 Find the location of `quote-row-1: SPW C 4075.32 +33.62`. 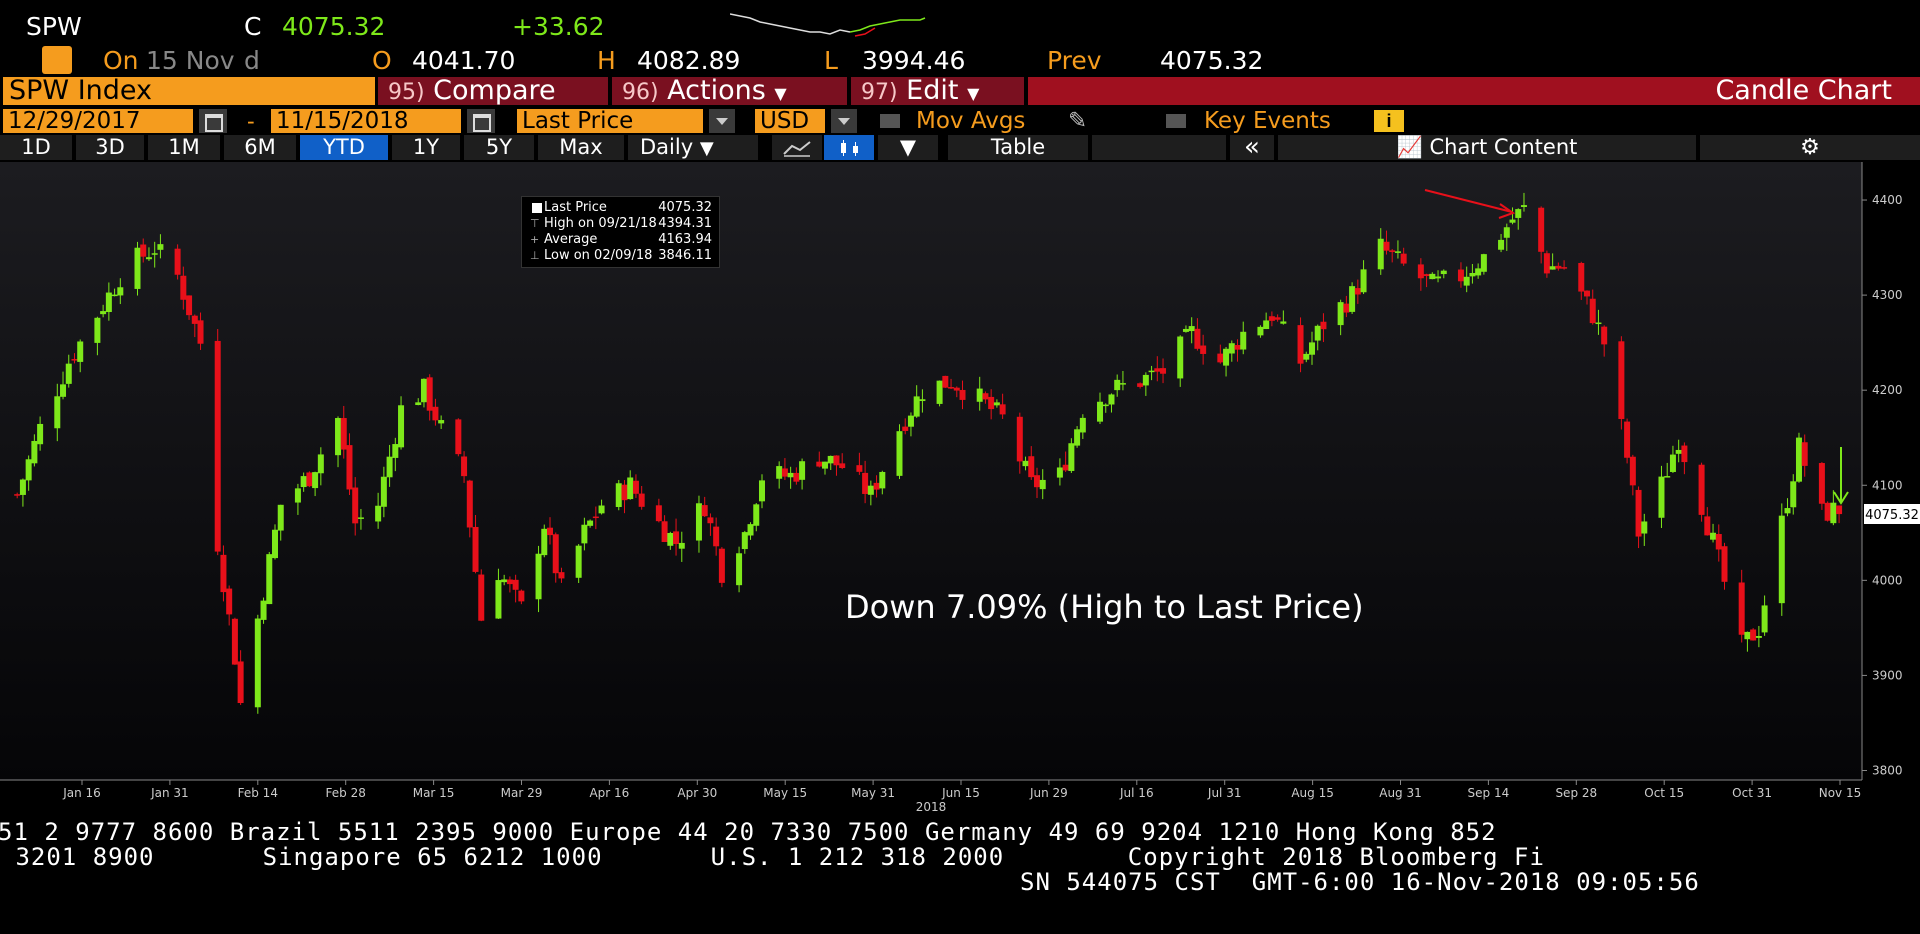

quote-row-1: SPW C 4075.32 +33.62 is located at coordinates (960, 23).